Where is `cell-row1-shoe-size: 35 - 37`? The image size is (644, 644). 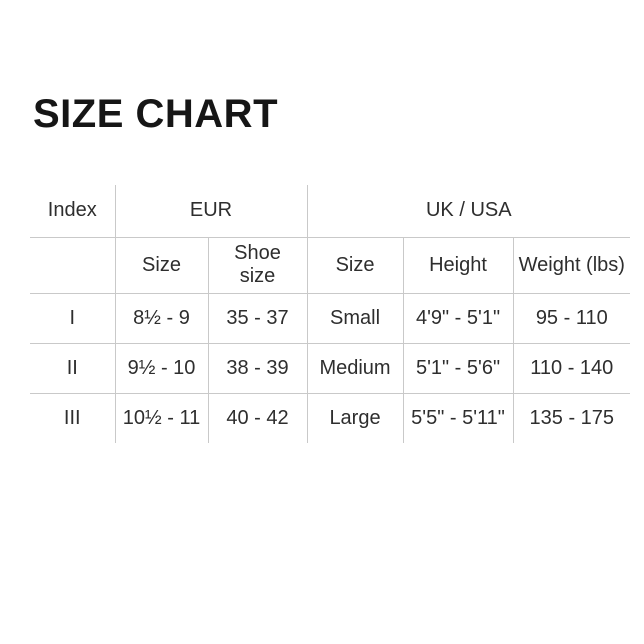 cell-row1-shoe-size: 35 - 37 is located at coordinates (258, 318).